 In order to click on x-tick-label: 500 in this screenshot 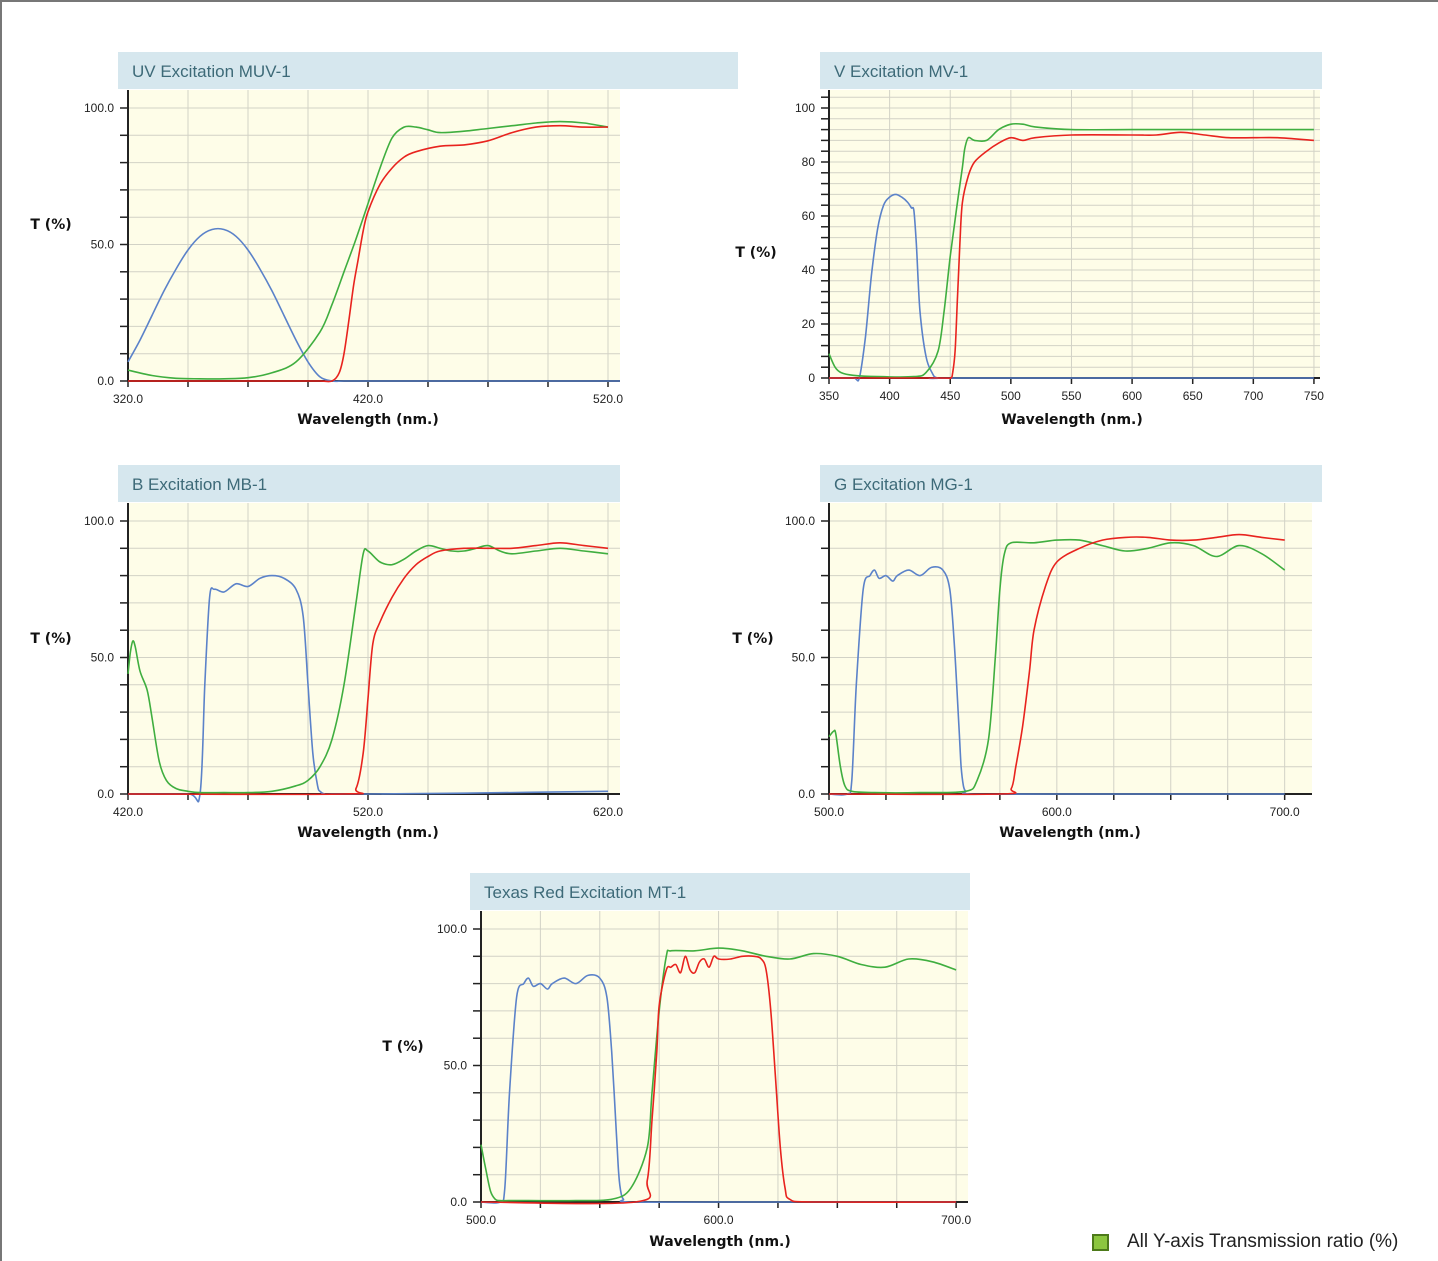, I will do `click(1011, 396)`.